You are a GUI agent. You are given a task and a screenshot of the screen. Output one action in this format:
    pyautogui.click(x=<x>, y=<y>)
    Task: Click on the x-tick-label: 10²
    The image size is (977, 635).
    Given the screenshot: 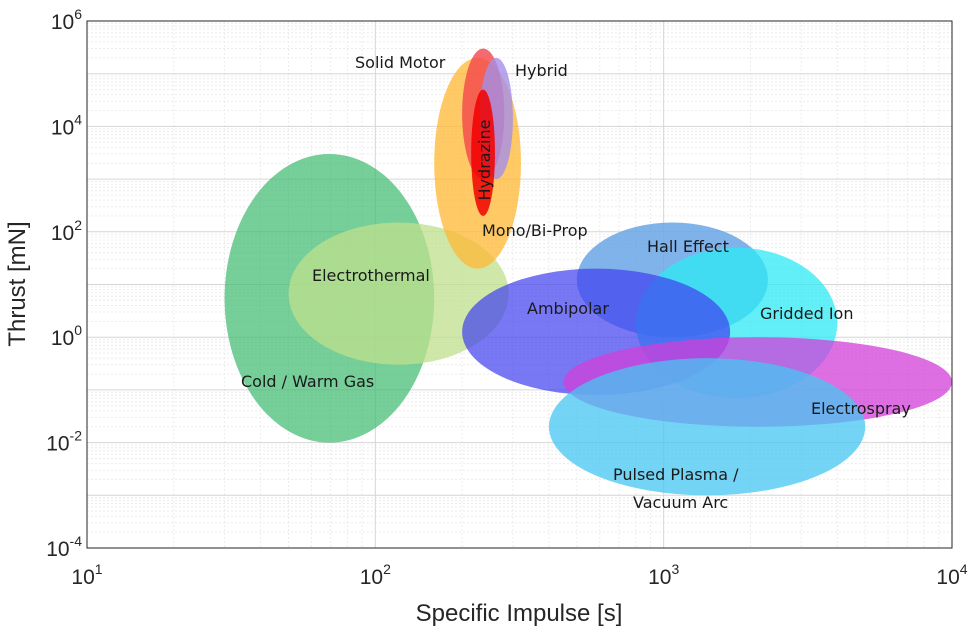 What is the action you would take?
    pyautogui.click(x=375, y=575)
    